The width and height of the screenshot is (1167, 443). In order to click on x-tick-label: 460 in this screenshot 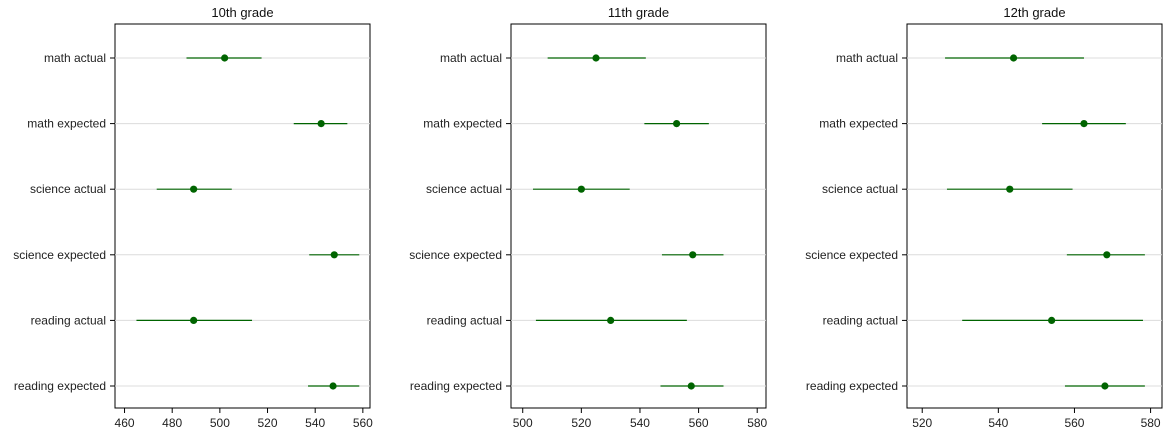, I will do `click(125, 423)`.